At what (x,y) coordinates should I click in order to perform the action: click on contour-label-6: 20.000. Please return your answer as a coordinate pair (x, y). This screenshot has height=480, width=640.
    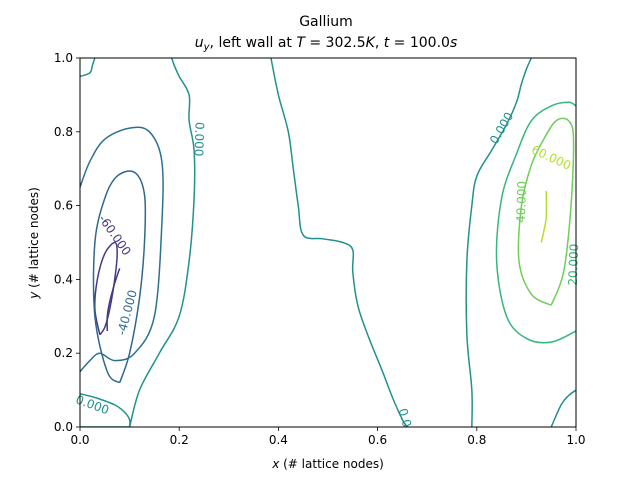
    Looking at the image, I should click on (573, 264).